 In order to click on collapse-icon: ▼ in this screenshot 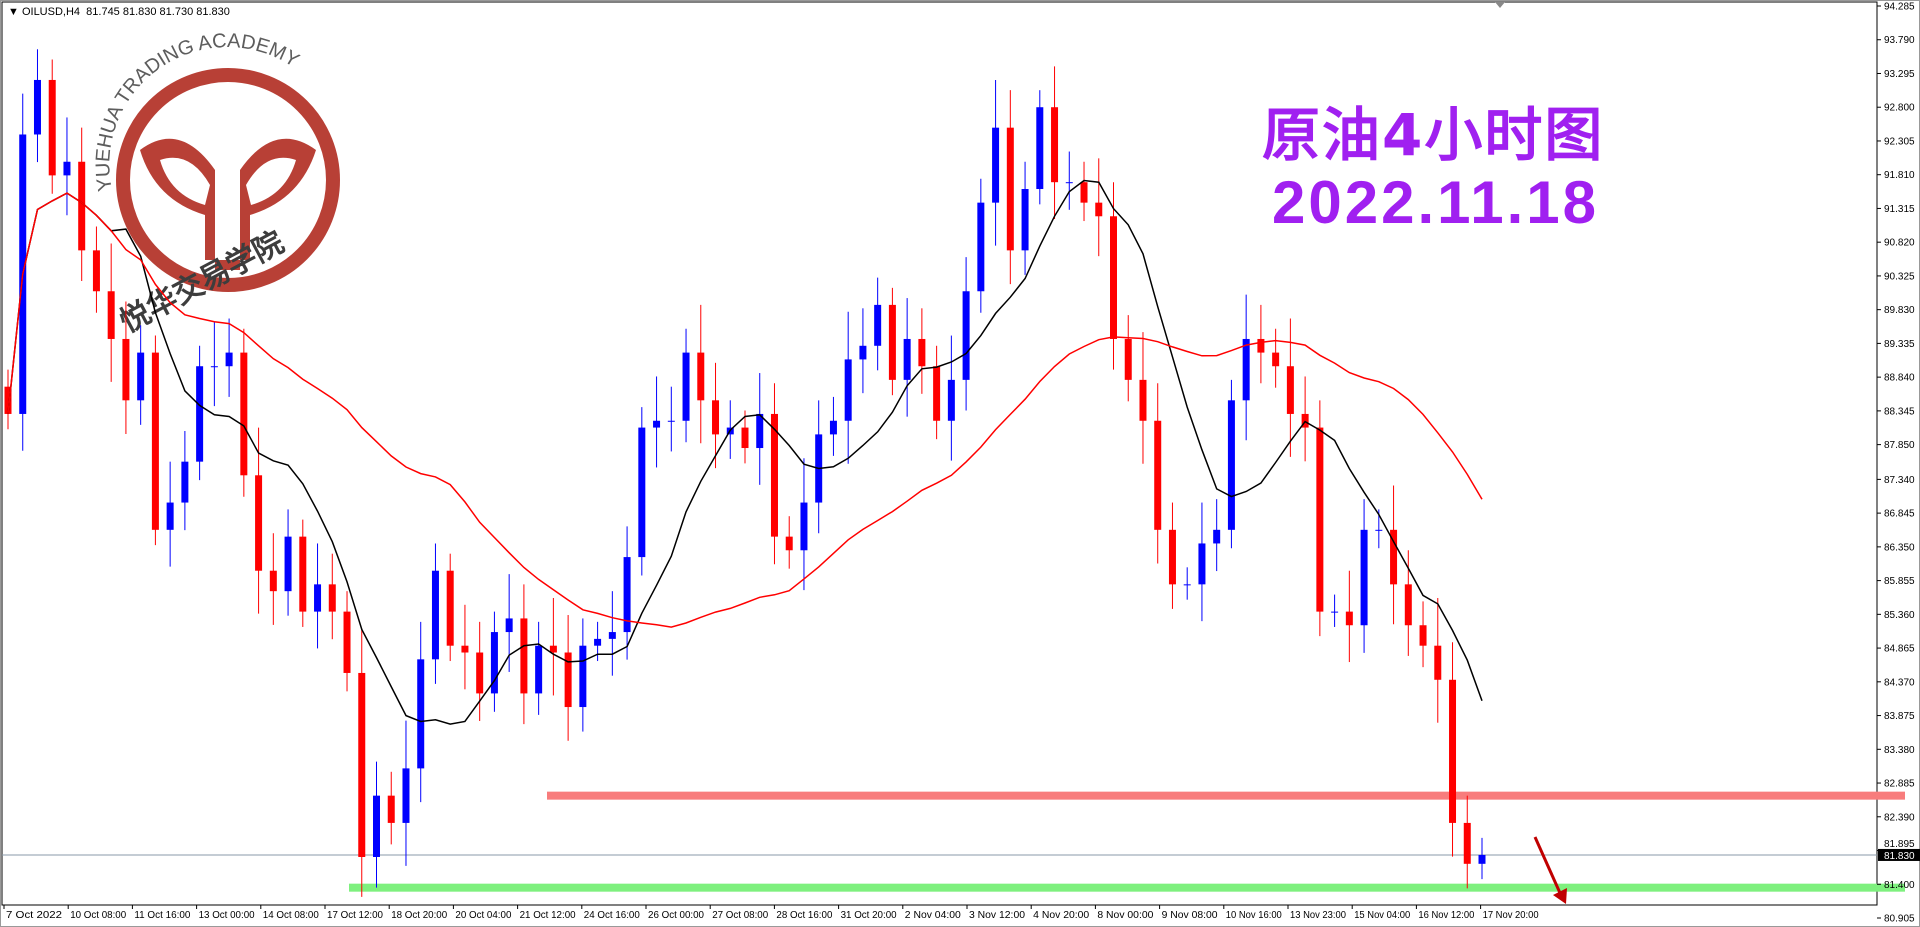, I will do `click(13, 12)`.